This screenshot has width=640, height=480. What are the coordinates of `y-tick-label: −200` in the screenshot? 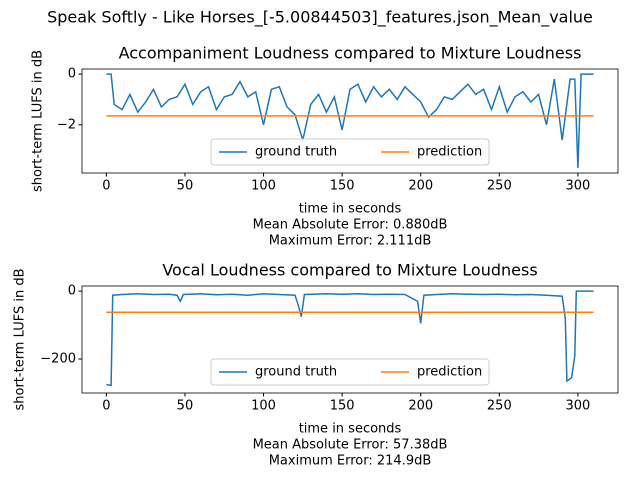 It's located at (58, 359).